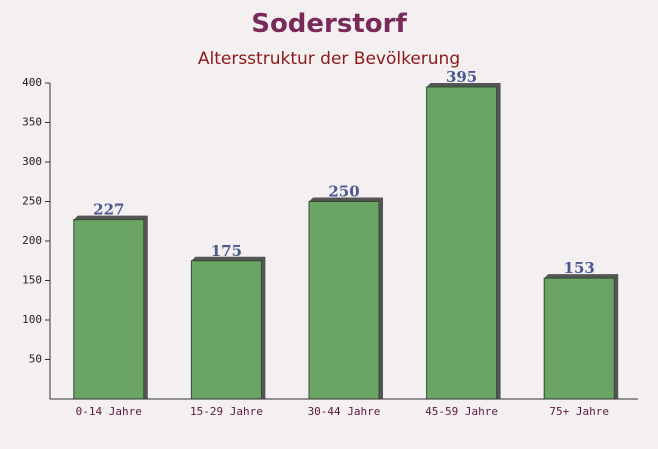  What do you see at coordinates (579, 268) in the screenshot?
I see `value-label: 153` at bounding box center [579, 268].